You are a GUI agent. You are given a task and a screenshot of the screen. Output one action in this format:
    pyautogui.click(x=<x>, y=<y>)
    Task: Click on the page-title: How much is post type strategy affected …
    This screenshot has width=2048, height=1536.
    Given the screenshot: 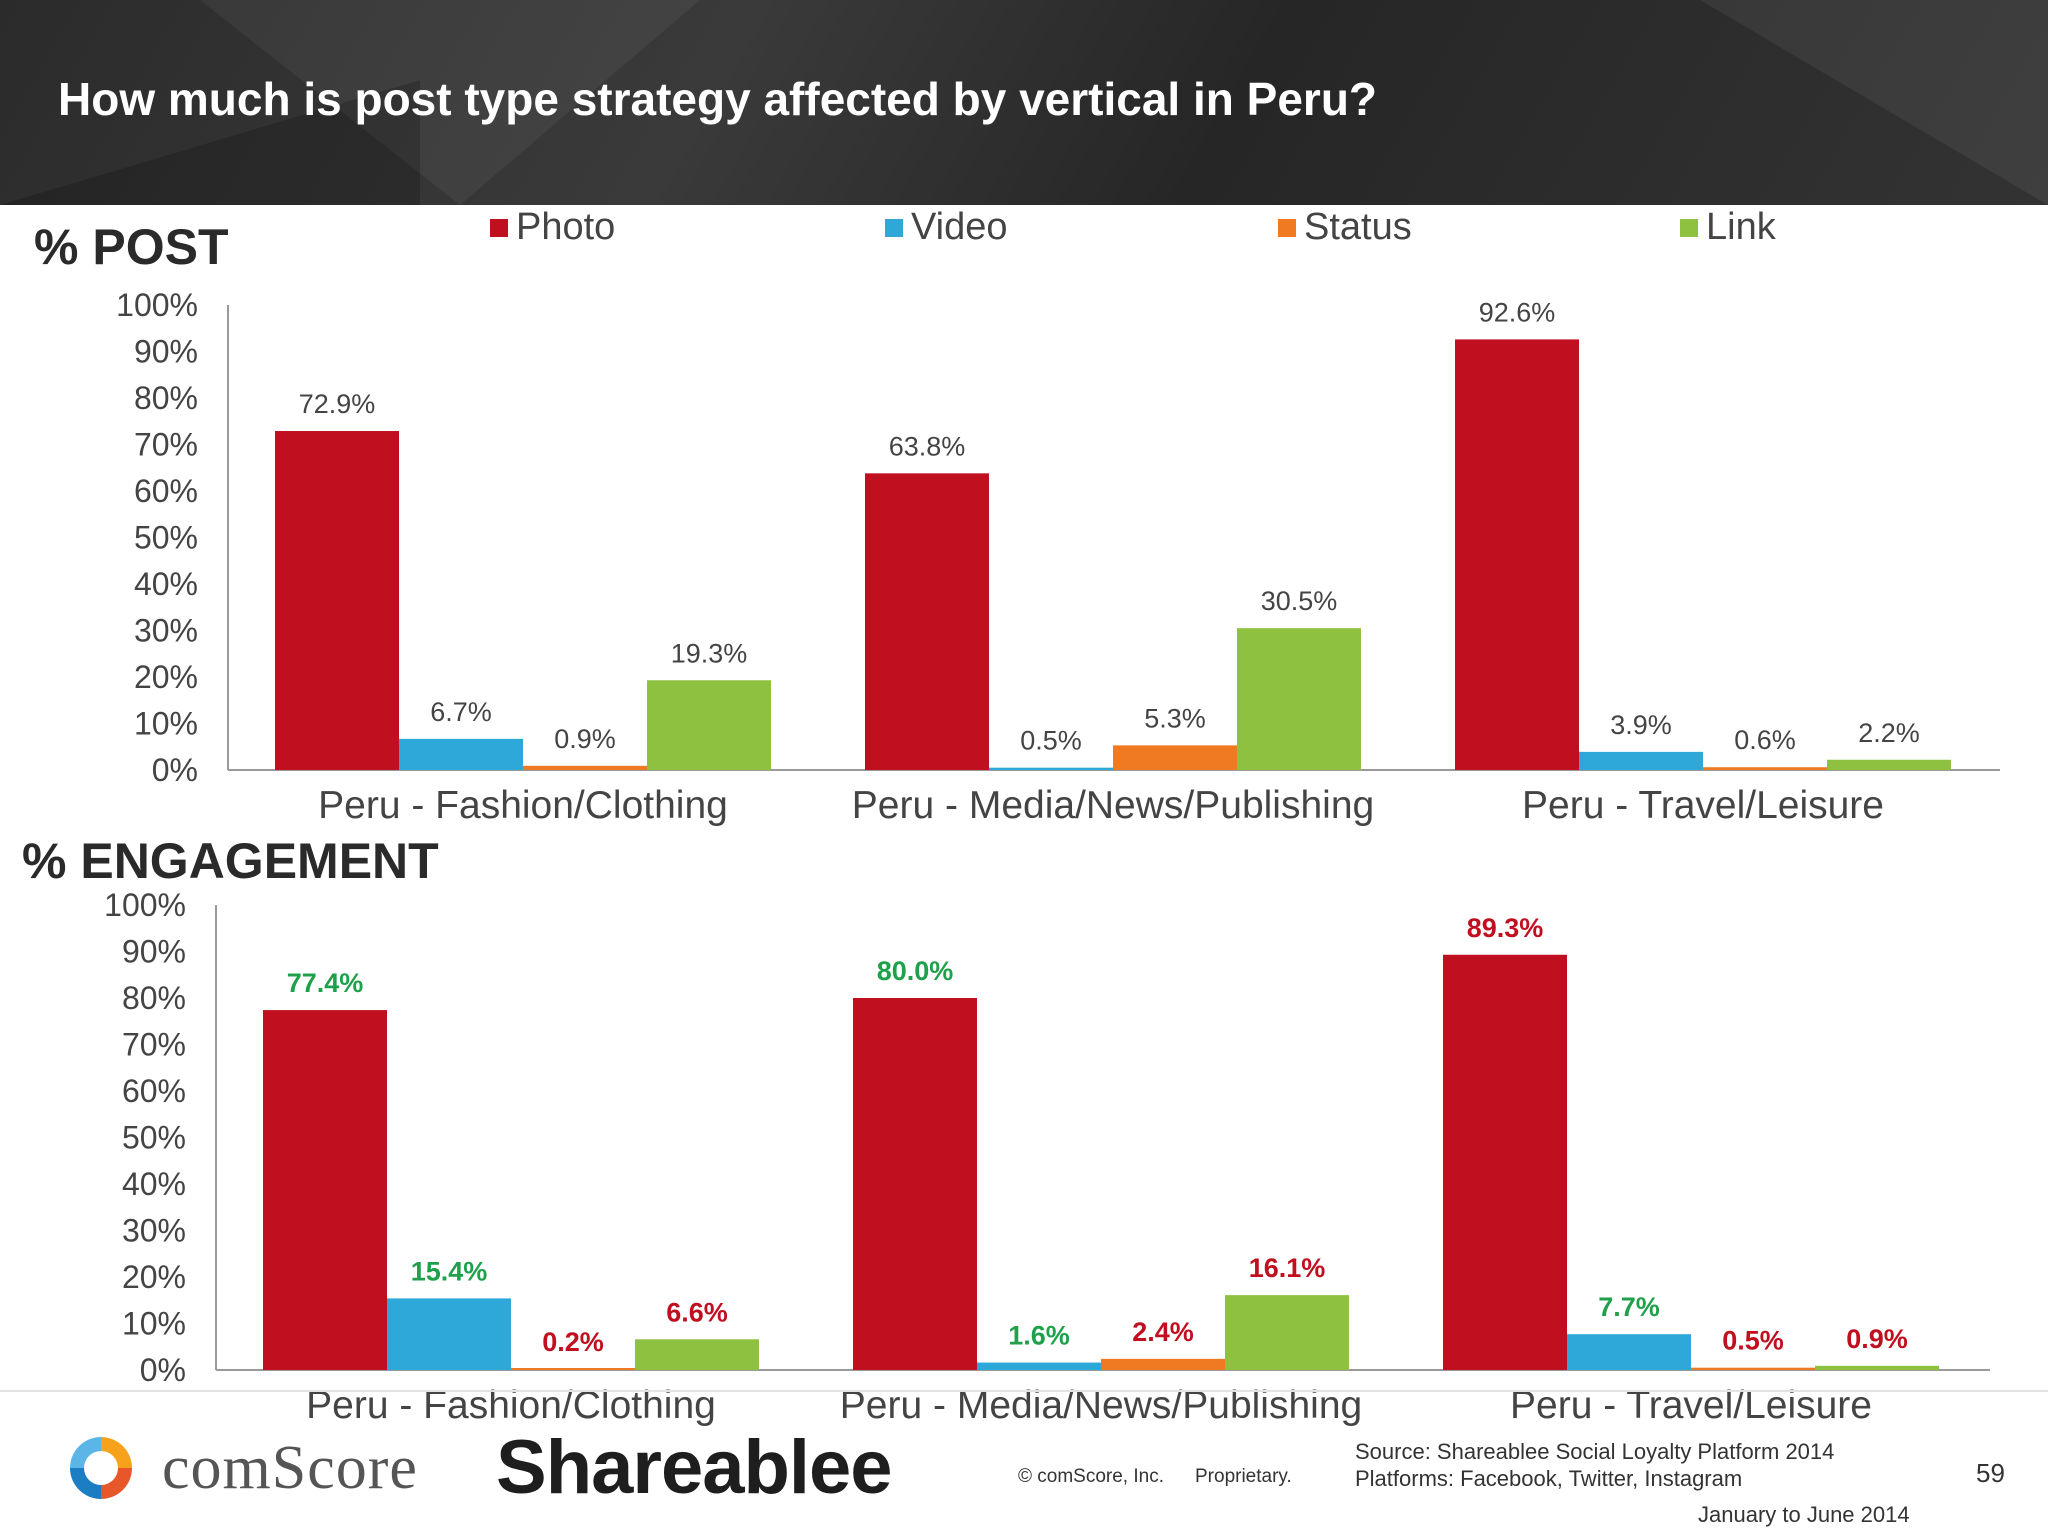 What is the action you would take?
    pyautogui.click(x=718, y=99)
    